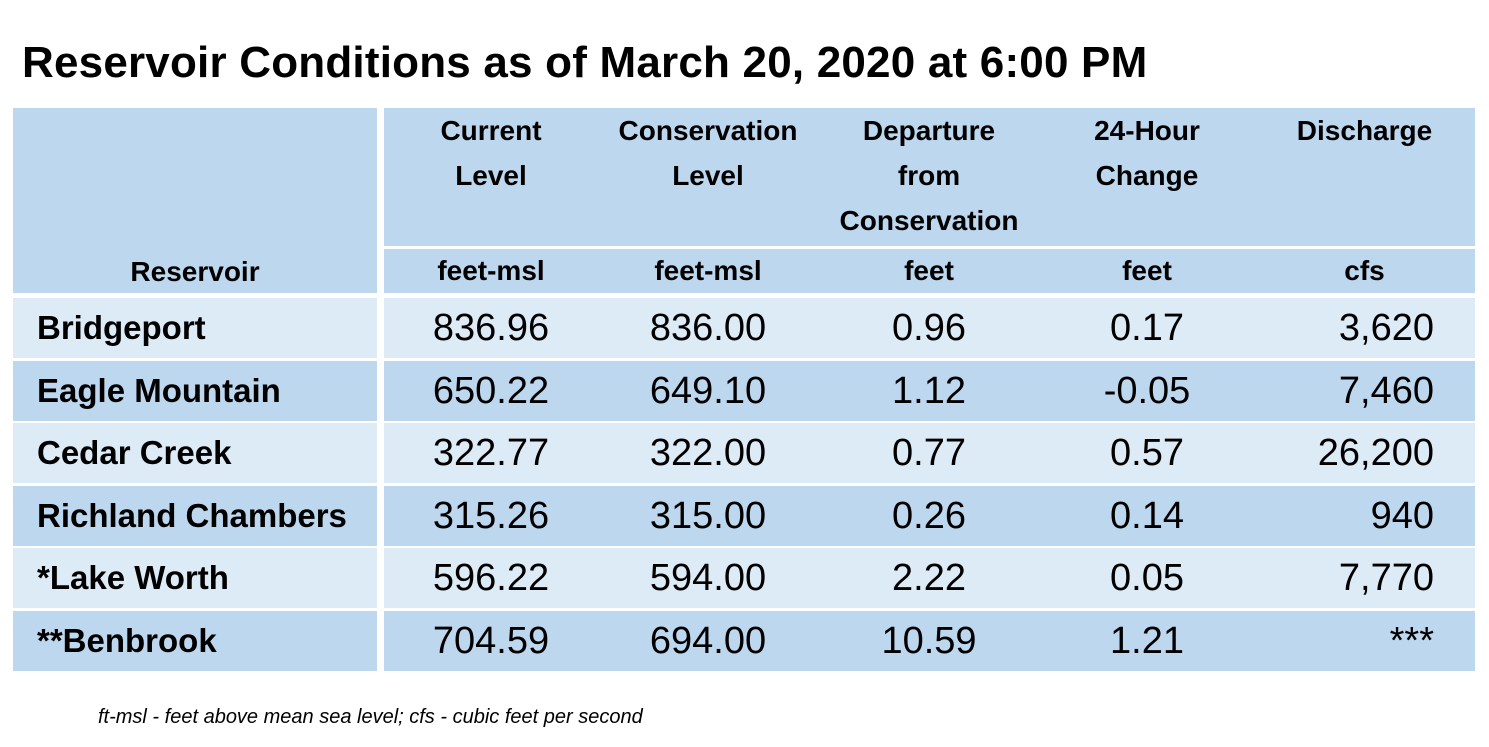 Image resolution: width=1489 pixels, height=747 pixels. What do you see at coordinates (192, 515) in the screenshot?
I see `reservoir-name: Richland Chambers` at bounding box center [192, 515].